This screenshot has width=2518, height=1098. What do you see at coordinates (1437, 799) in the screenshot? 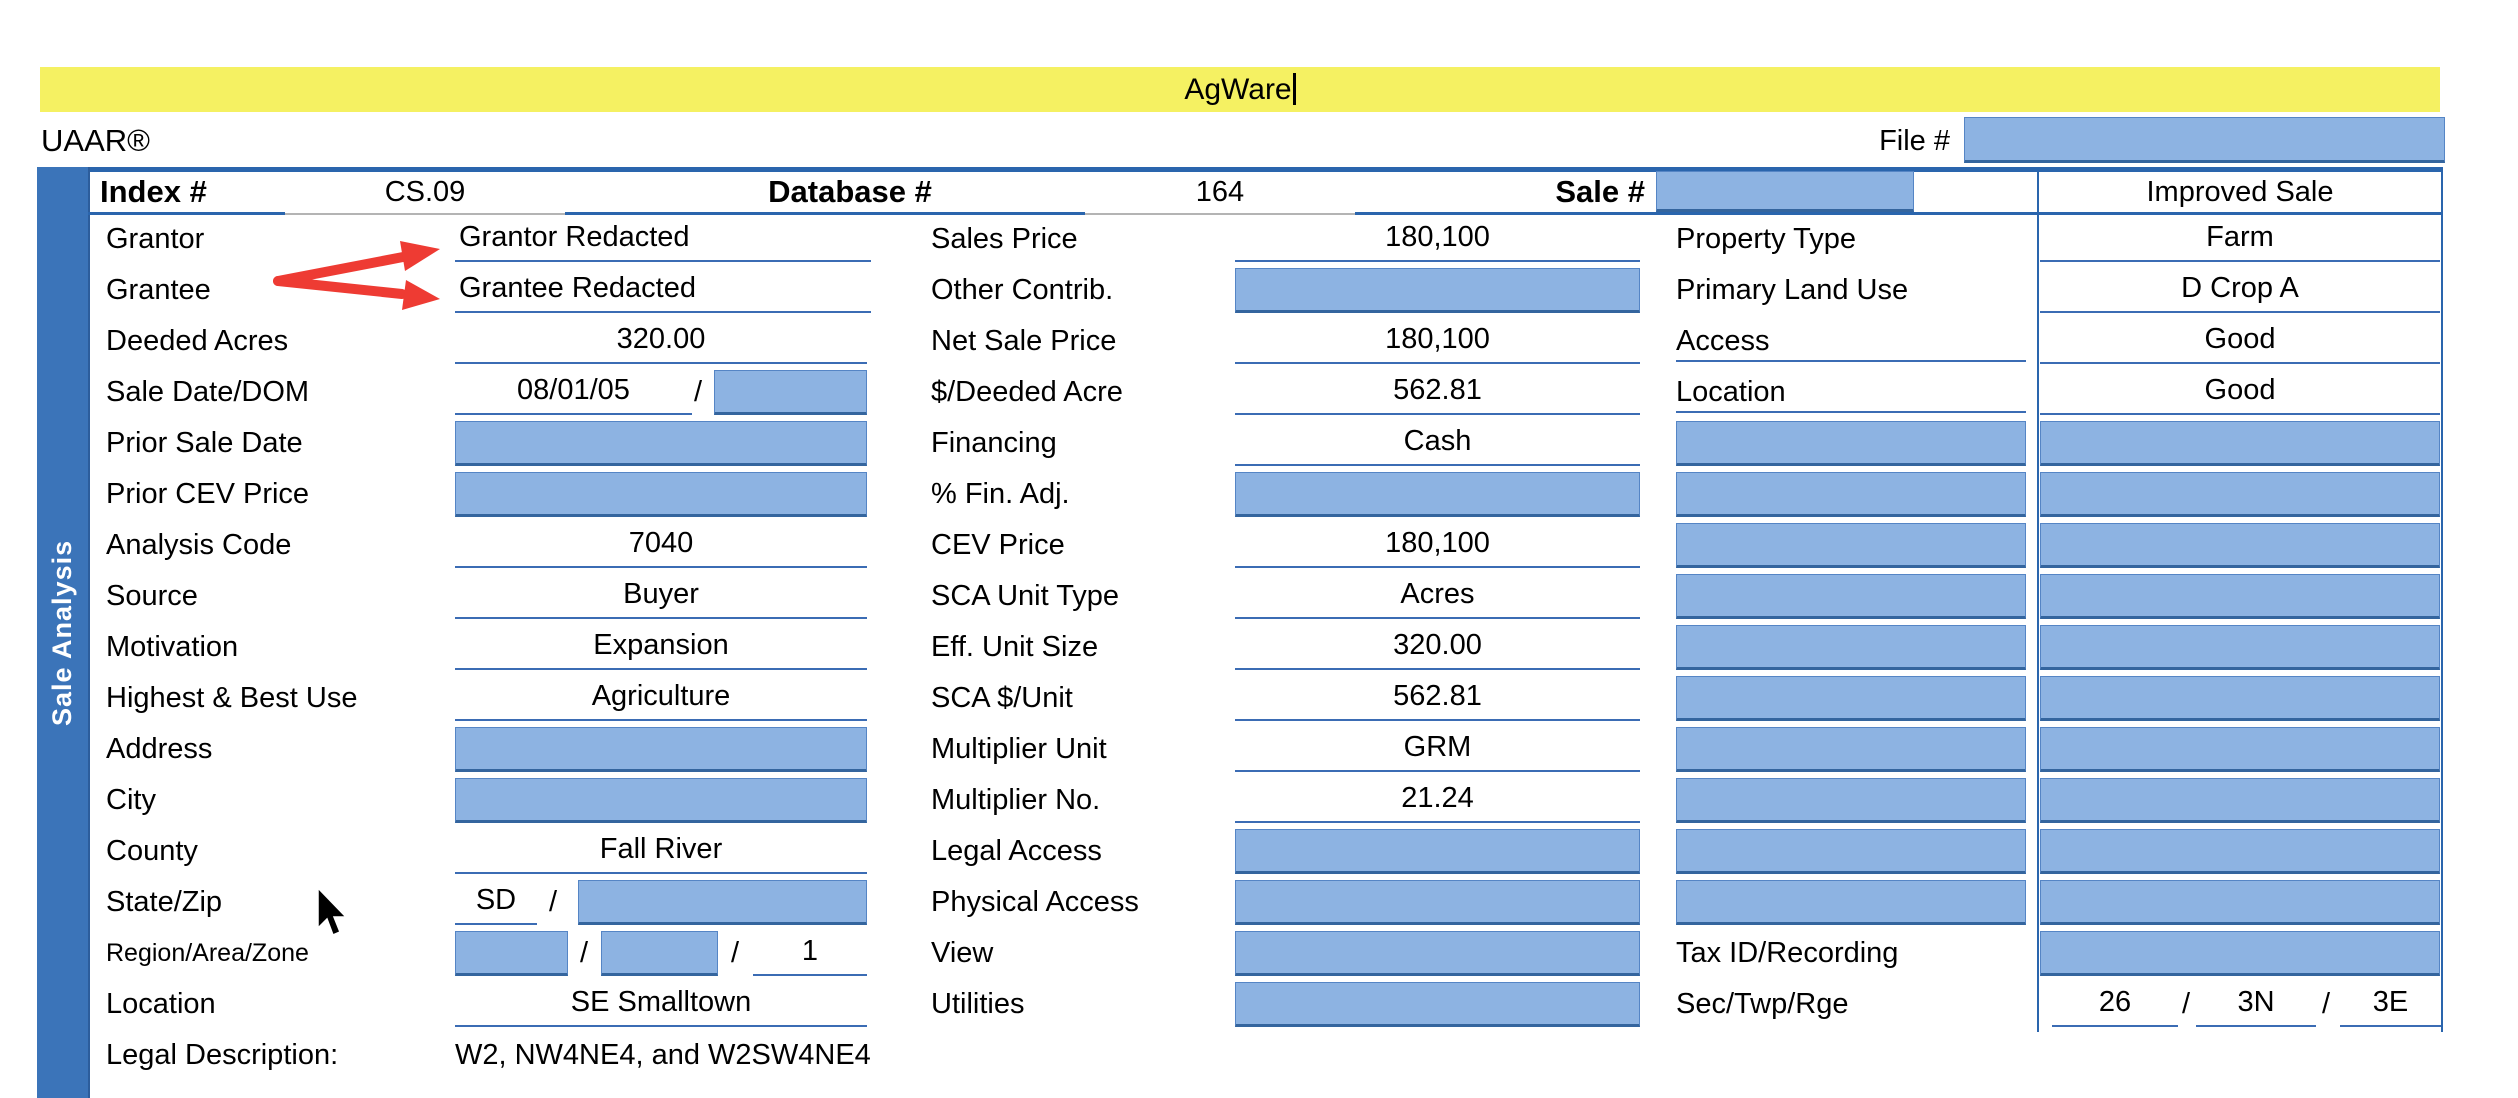
I see `field-multiplier-no: 21.24` at bounding box center [1437, 799].